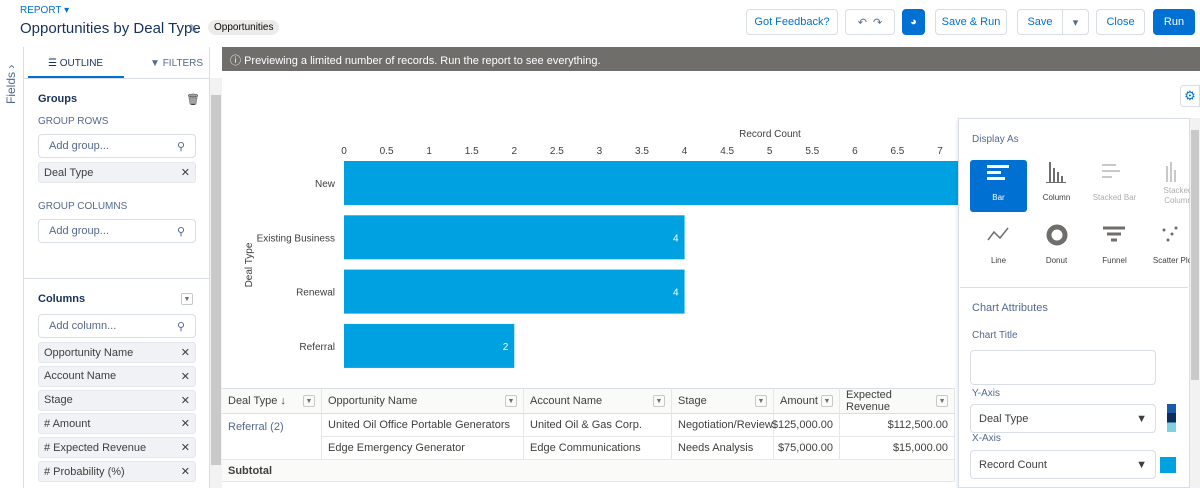  What do you see at coordinates (1172, 260) in the screenshot?
I see `chart-type-option: Scatter Plo` at bounding box center [1172, 260].